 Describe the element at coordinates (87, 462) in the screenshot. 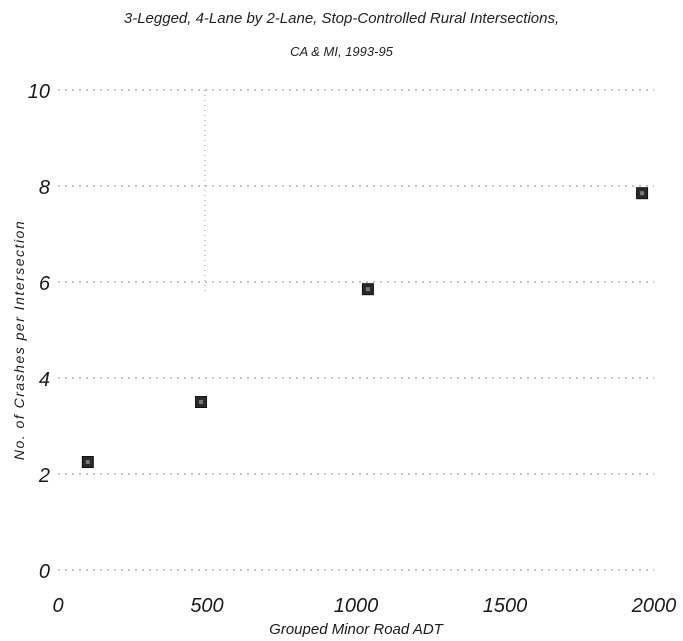

I see `data-point-1-highlight` at that location.